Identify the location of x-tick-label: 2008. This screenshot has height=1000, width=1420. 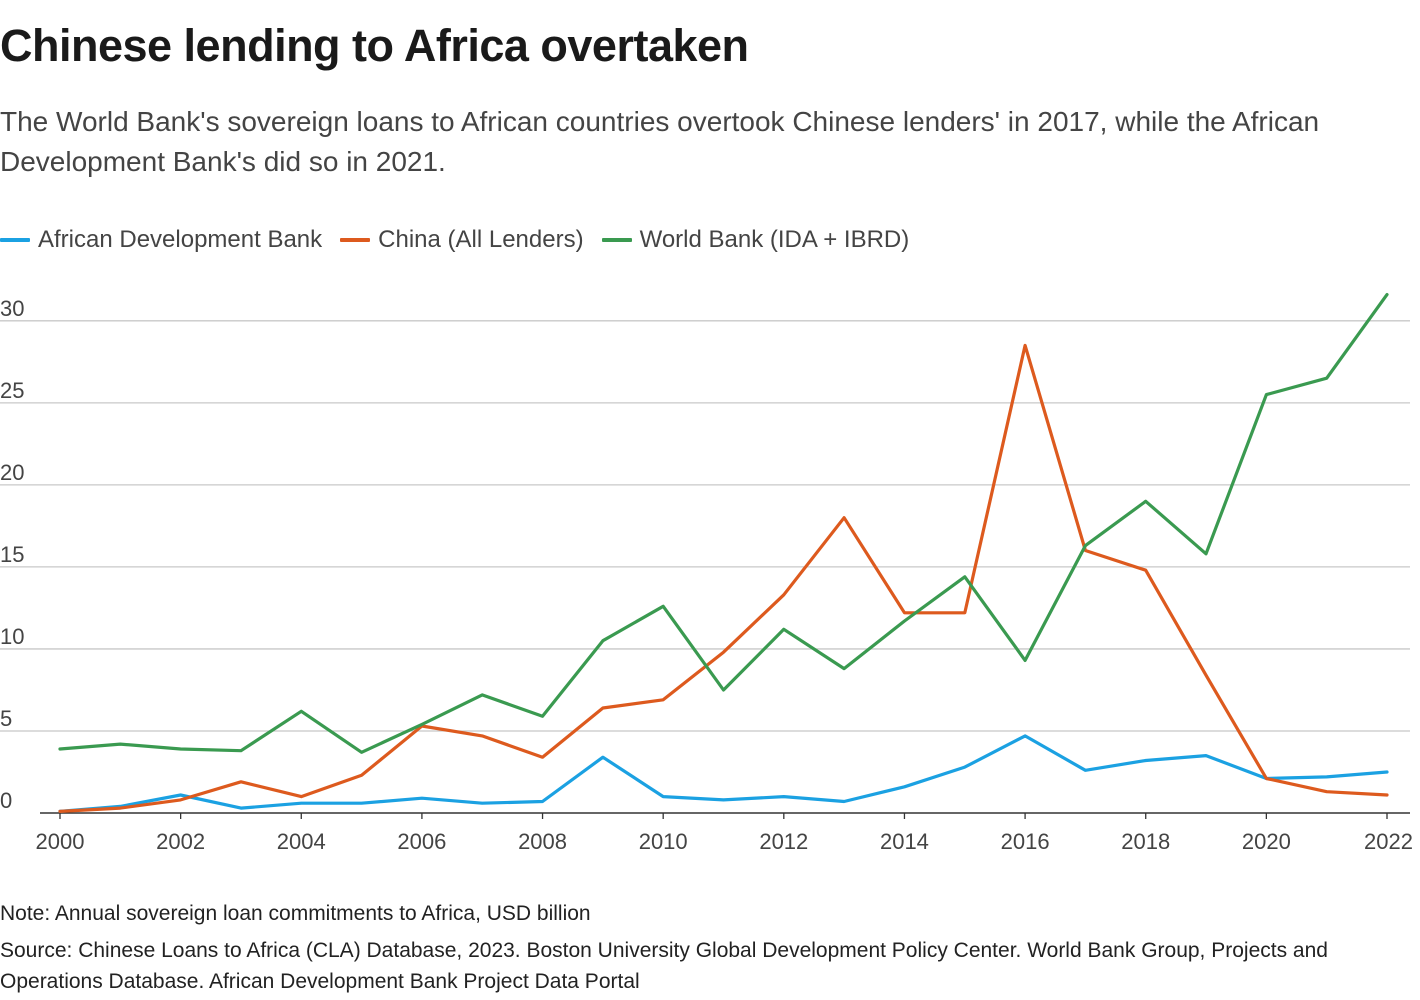
(542, 841).